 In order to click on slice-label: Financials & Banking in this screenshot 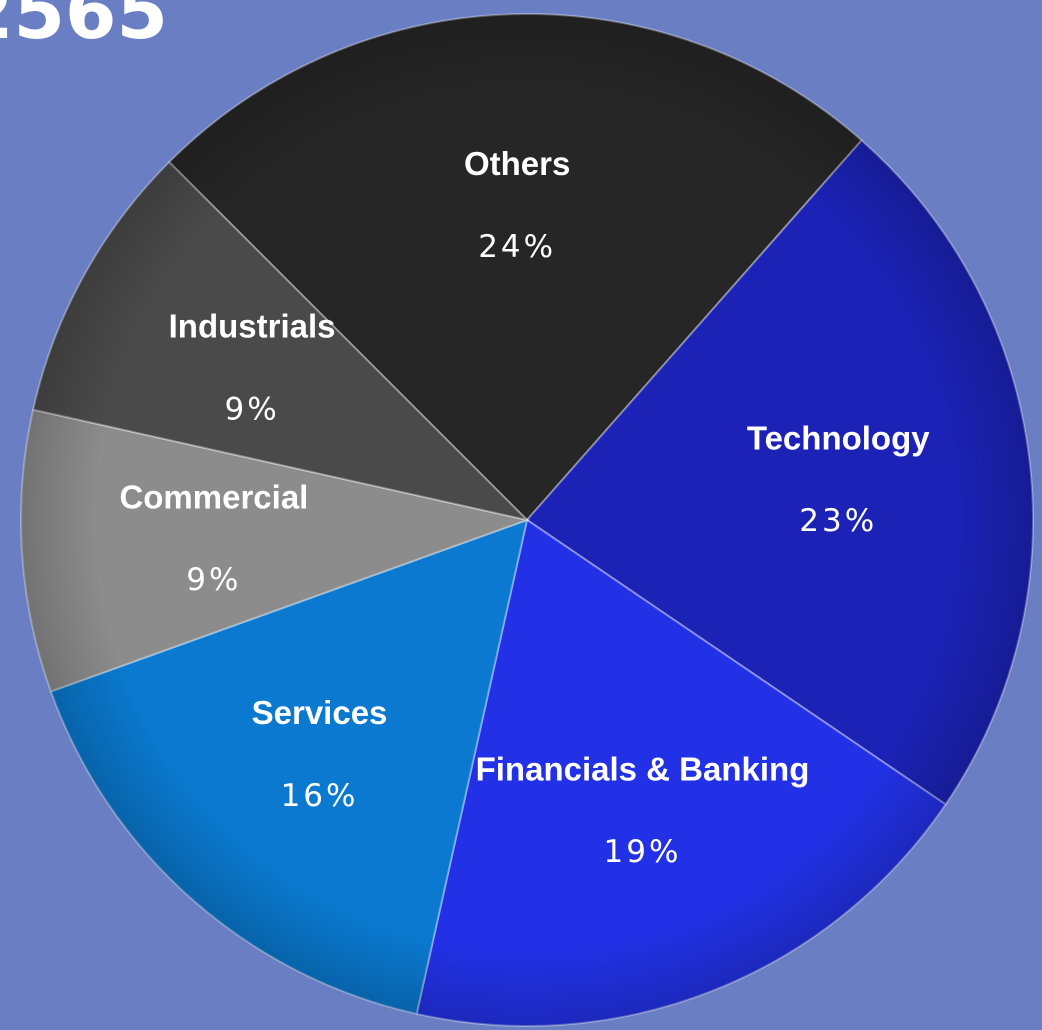, I will do `click(643, 768)`.